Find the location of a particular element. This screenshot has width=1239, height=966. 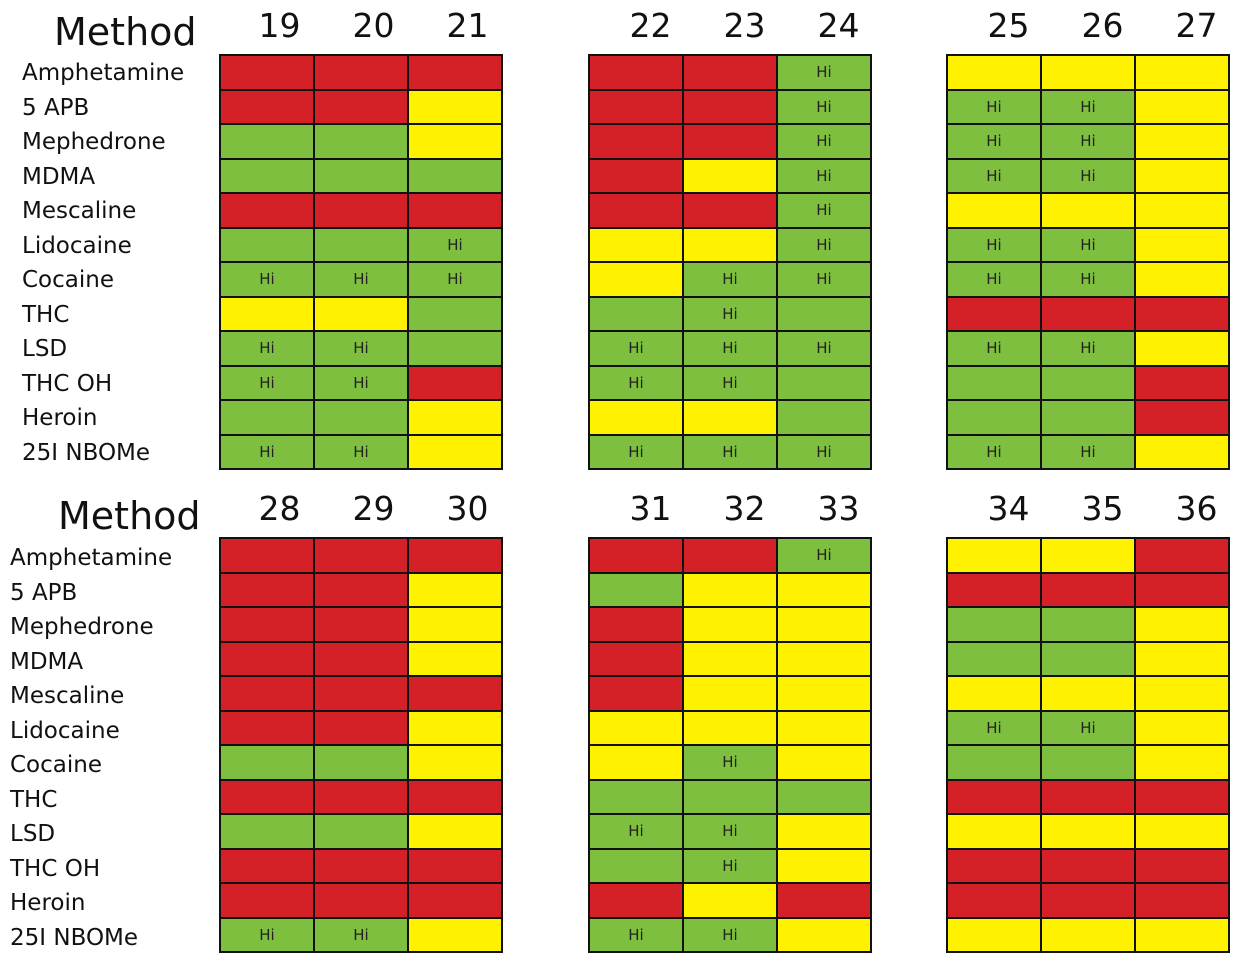

row-label: Amphetamine is located at coordinates (91, 558).